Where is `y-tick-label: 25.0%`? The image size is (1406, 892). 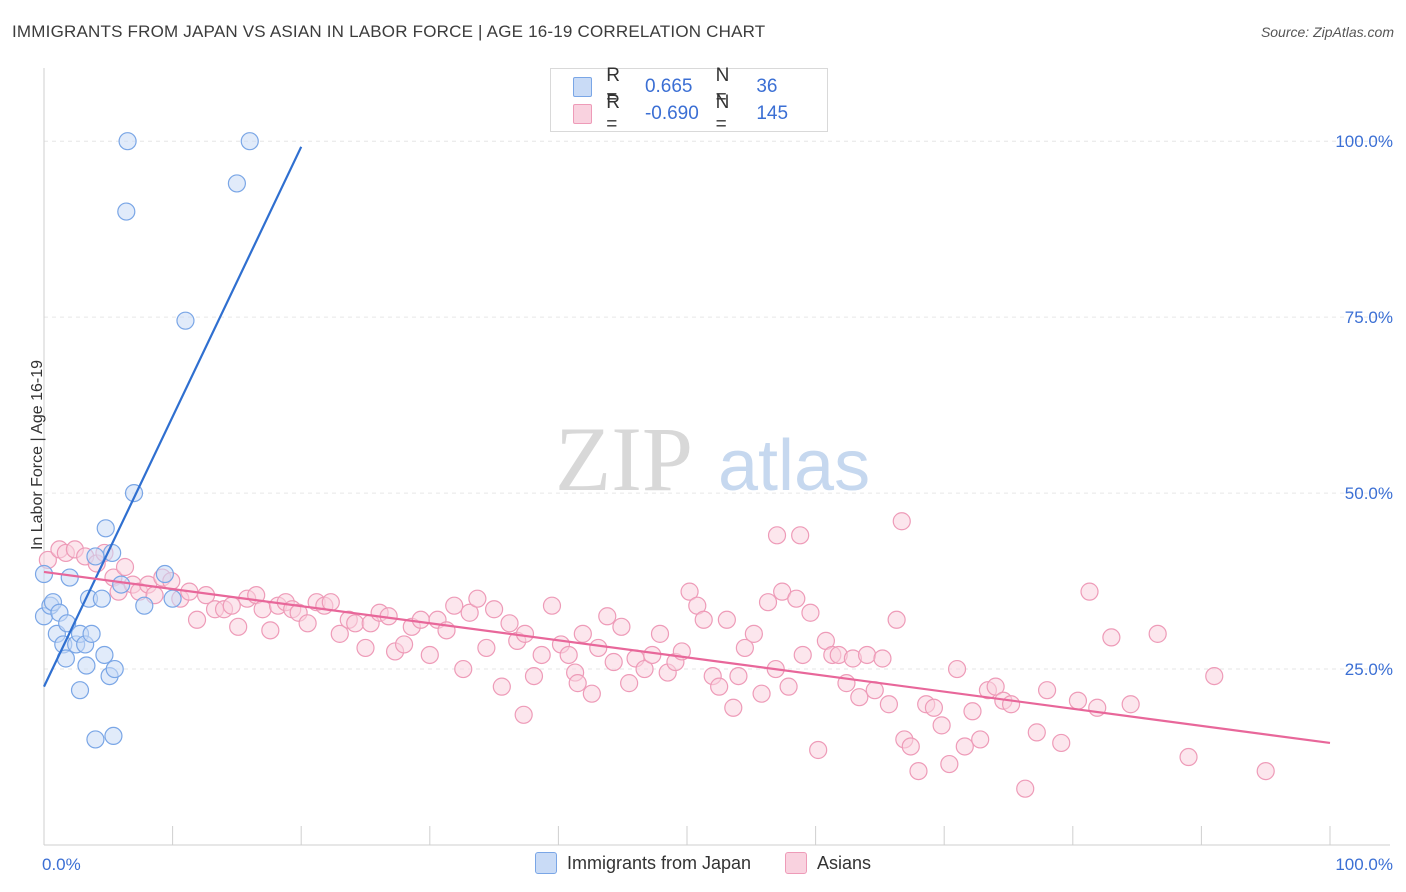 y-tick-label: 25.0% is located at coordinates (1369, 669).